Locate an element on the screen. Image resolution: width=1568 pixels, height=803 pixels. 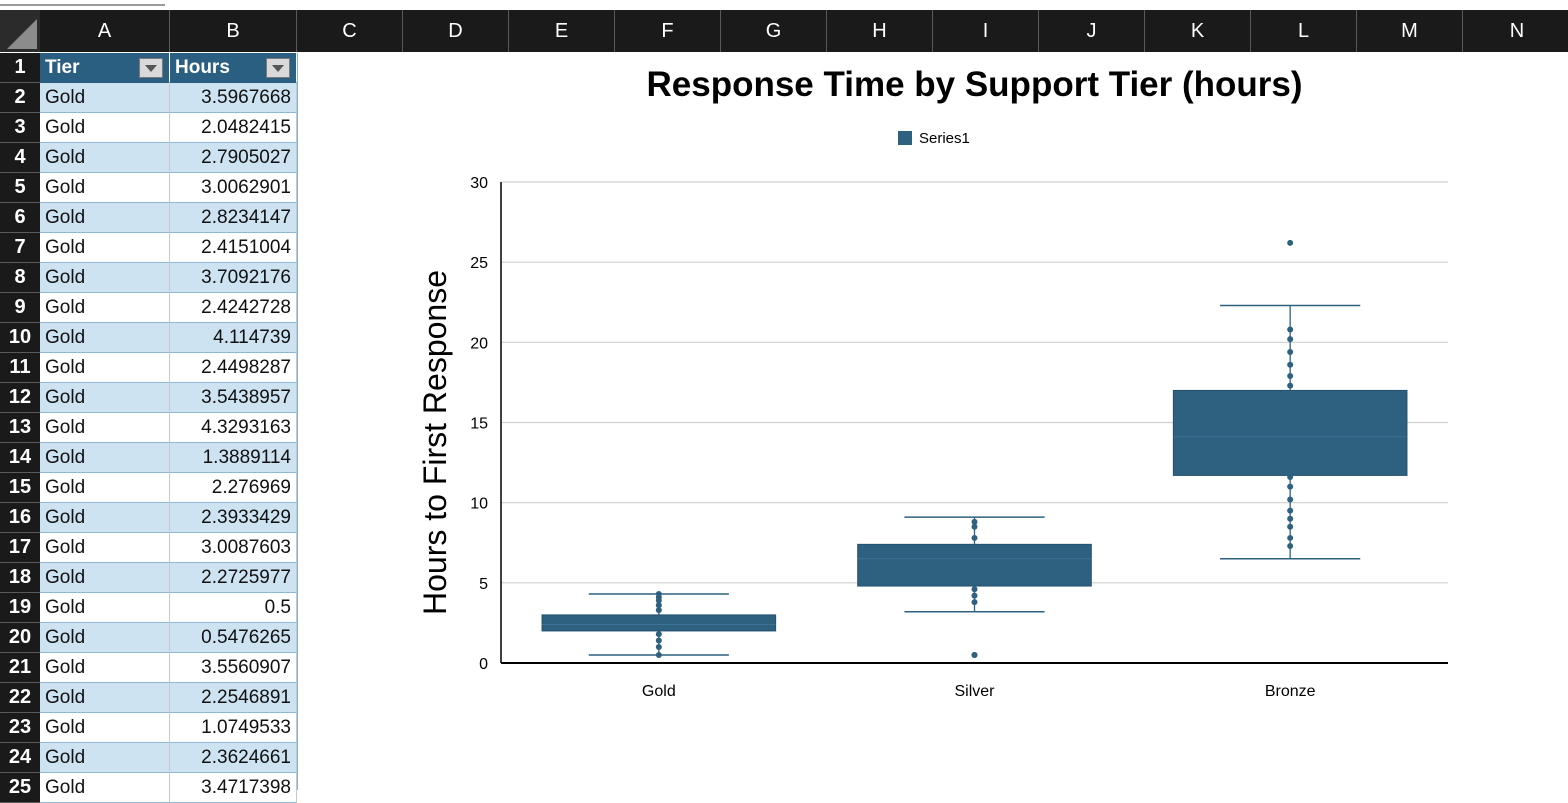
row-header-25: 25 is located at coordinates (20, 788).